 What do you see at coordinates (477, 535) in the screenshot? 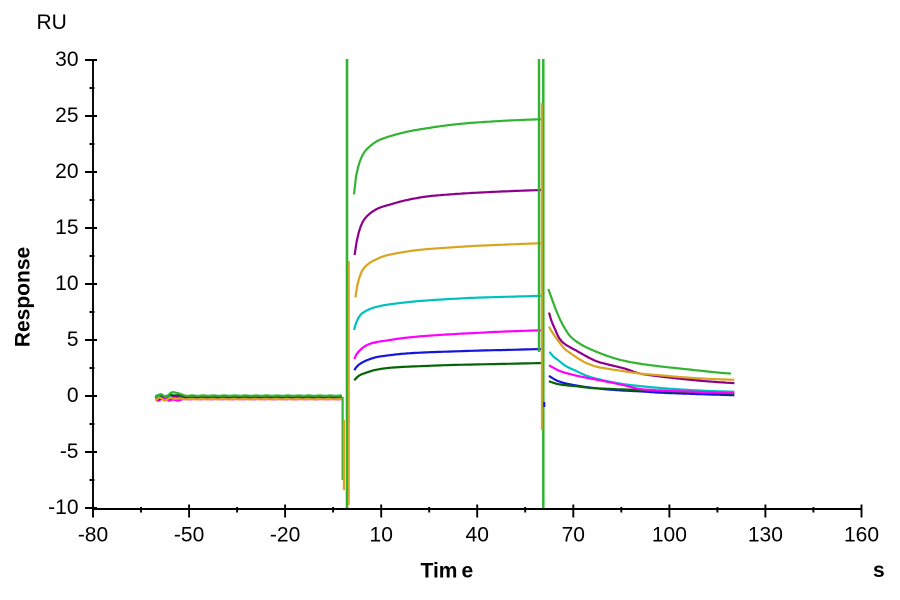
I see `svg-text: 40` at bounding box center [477, 535].